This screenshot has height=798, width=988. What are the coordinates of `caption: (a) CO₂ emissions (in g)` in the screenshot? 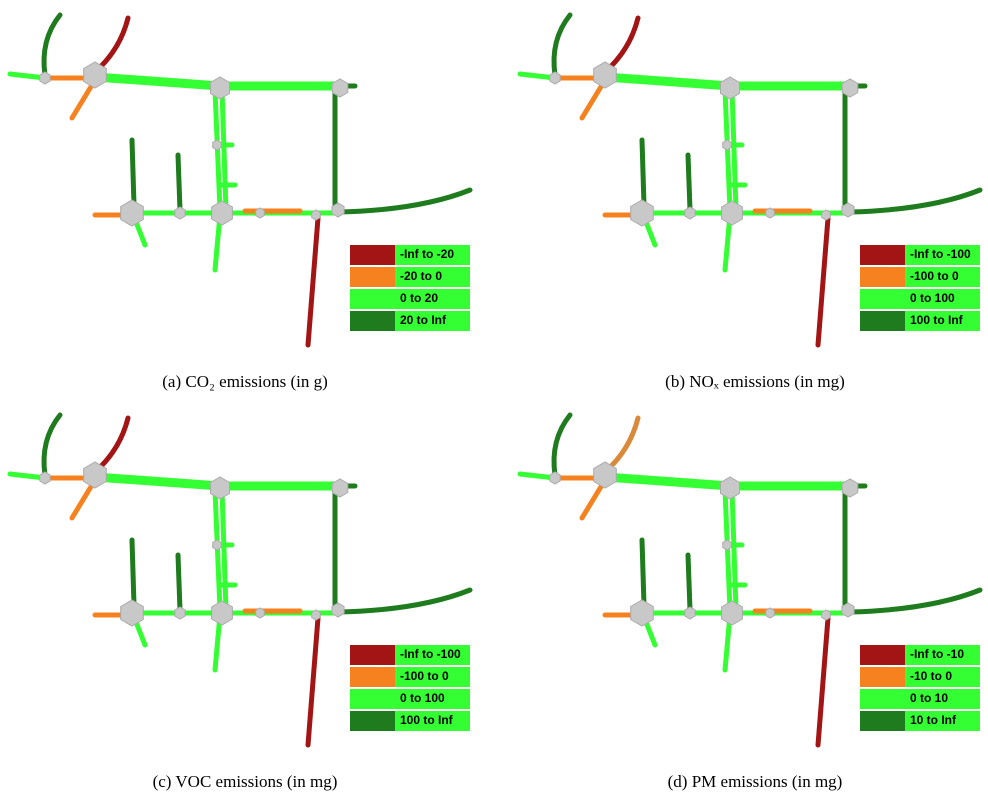 It's located at (245, 381).